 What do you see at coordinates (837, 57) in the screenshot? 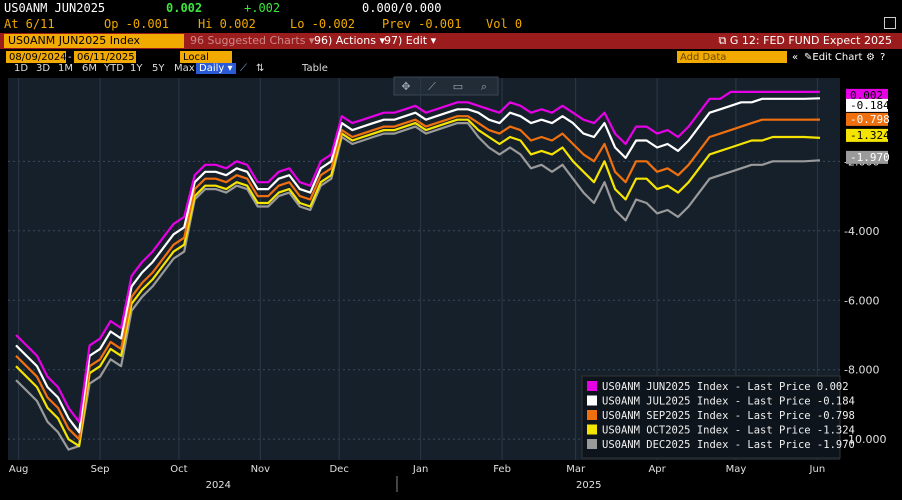
I see `edit-chart-label: Edit Chart` at bounding box center [837, 57].